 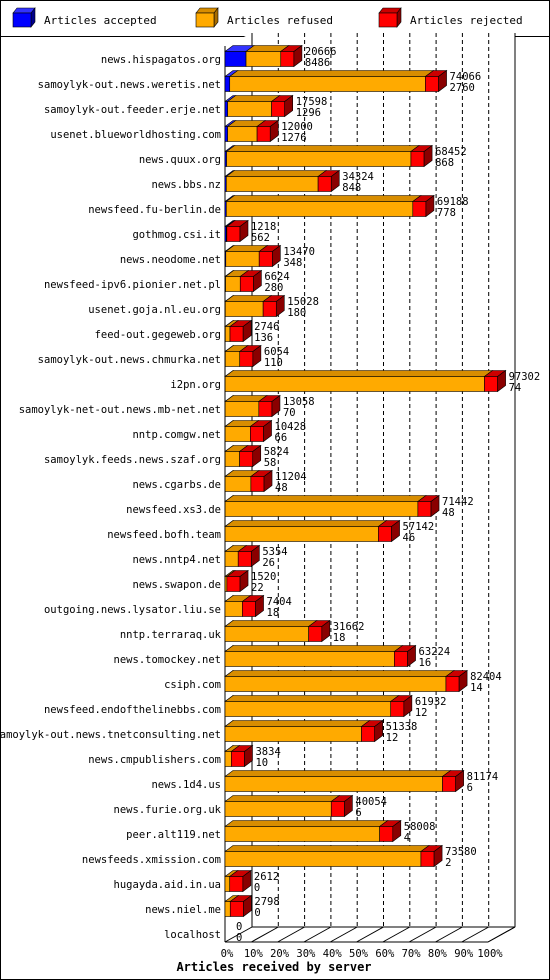 I want to click on legend-item-rejected: Articles rejected, so click(x=450, y=17).